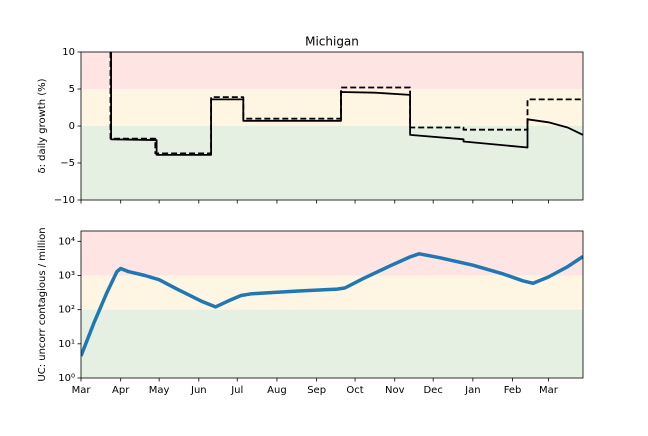  What do you see at coordinates (472, 390) in the screenshot?
I see `x-tick-label: Jan` at bounding box center [472, 390].